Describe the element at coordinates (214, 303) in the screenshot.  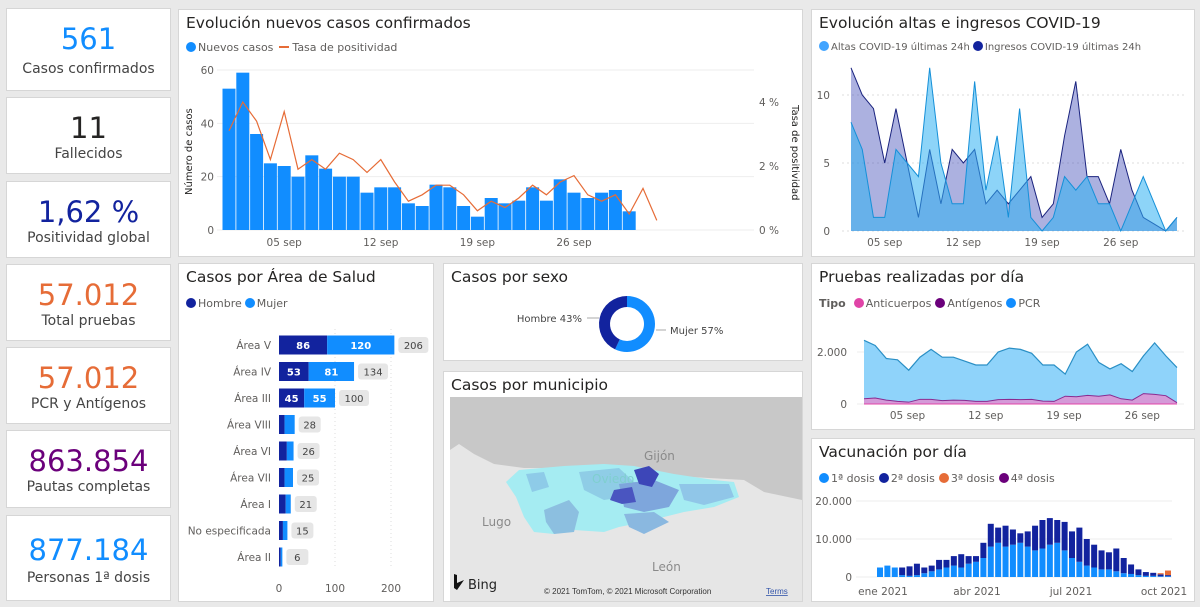
I see `legend-item-hombre: Hombre` at that location.